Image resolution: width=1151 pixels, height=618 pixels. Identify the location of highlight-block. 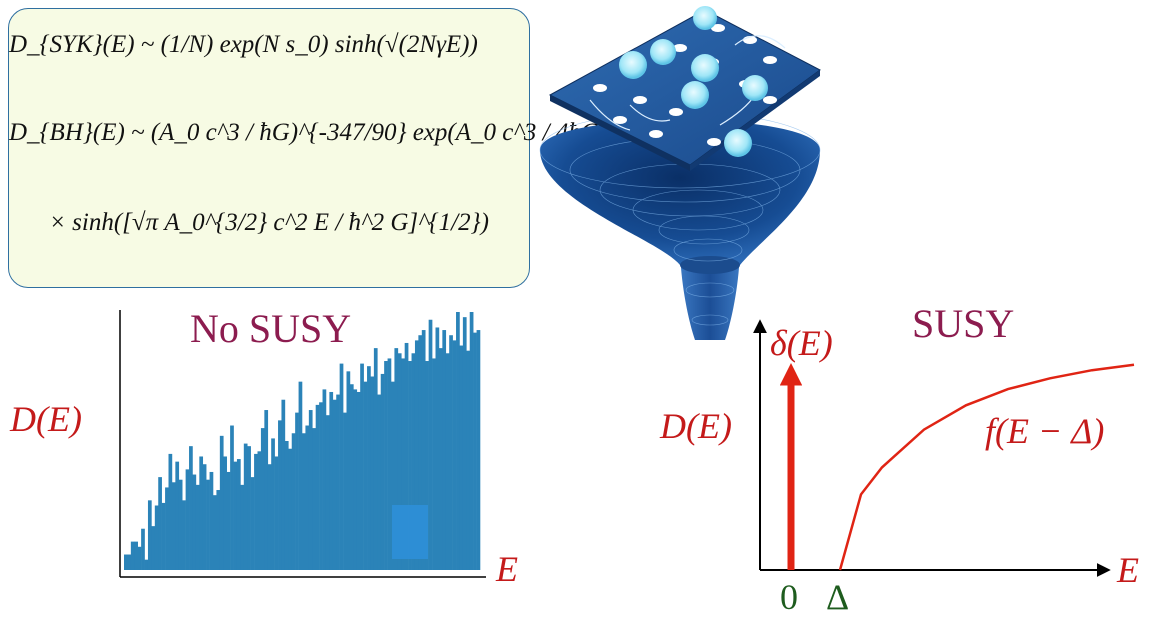
(410, 532).